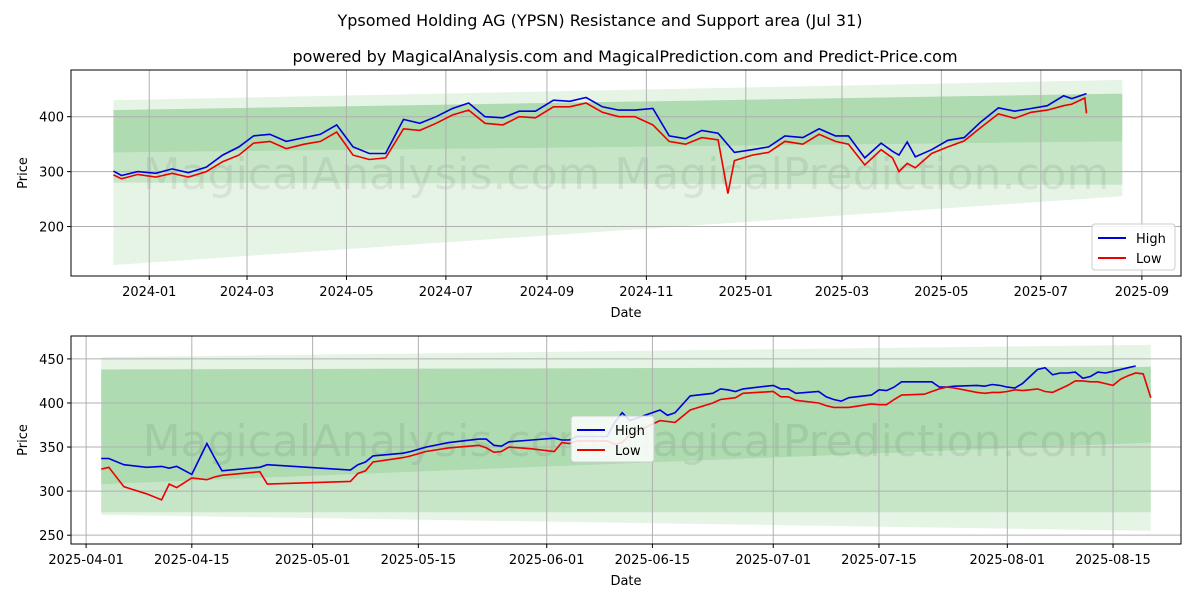 This screenshot has height=604, width=1200. I want to click on y-tick-label: 200, so click(51, 228).